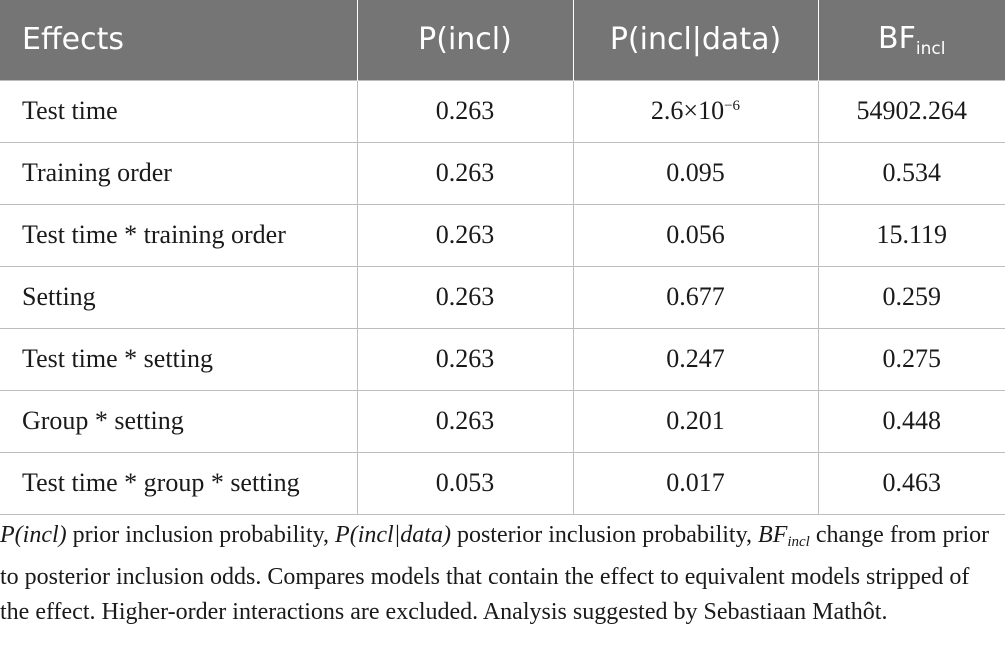  I want to click on cell-p-incl-data-value: 0.247, so click(695, 358).